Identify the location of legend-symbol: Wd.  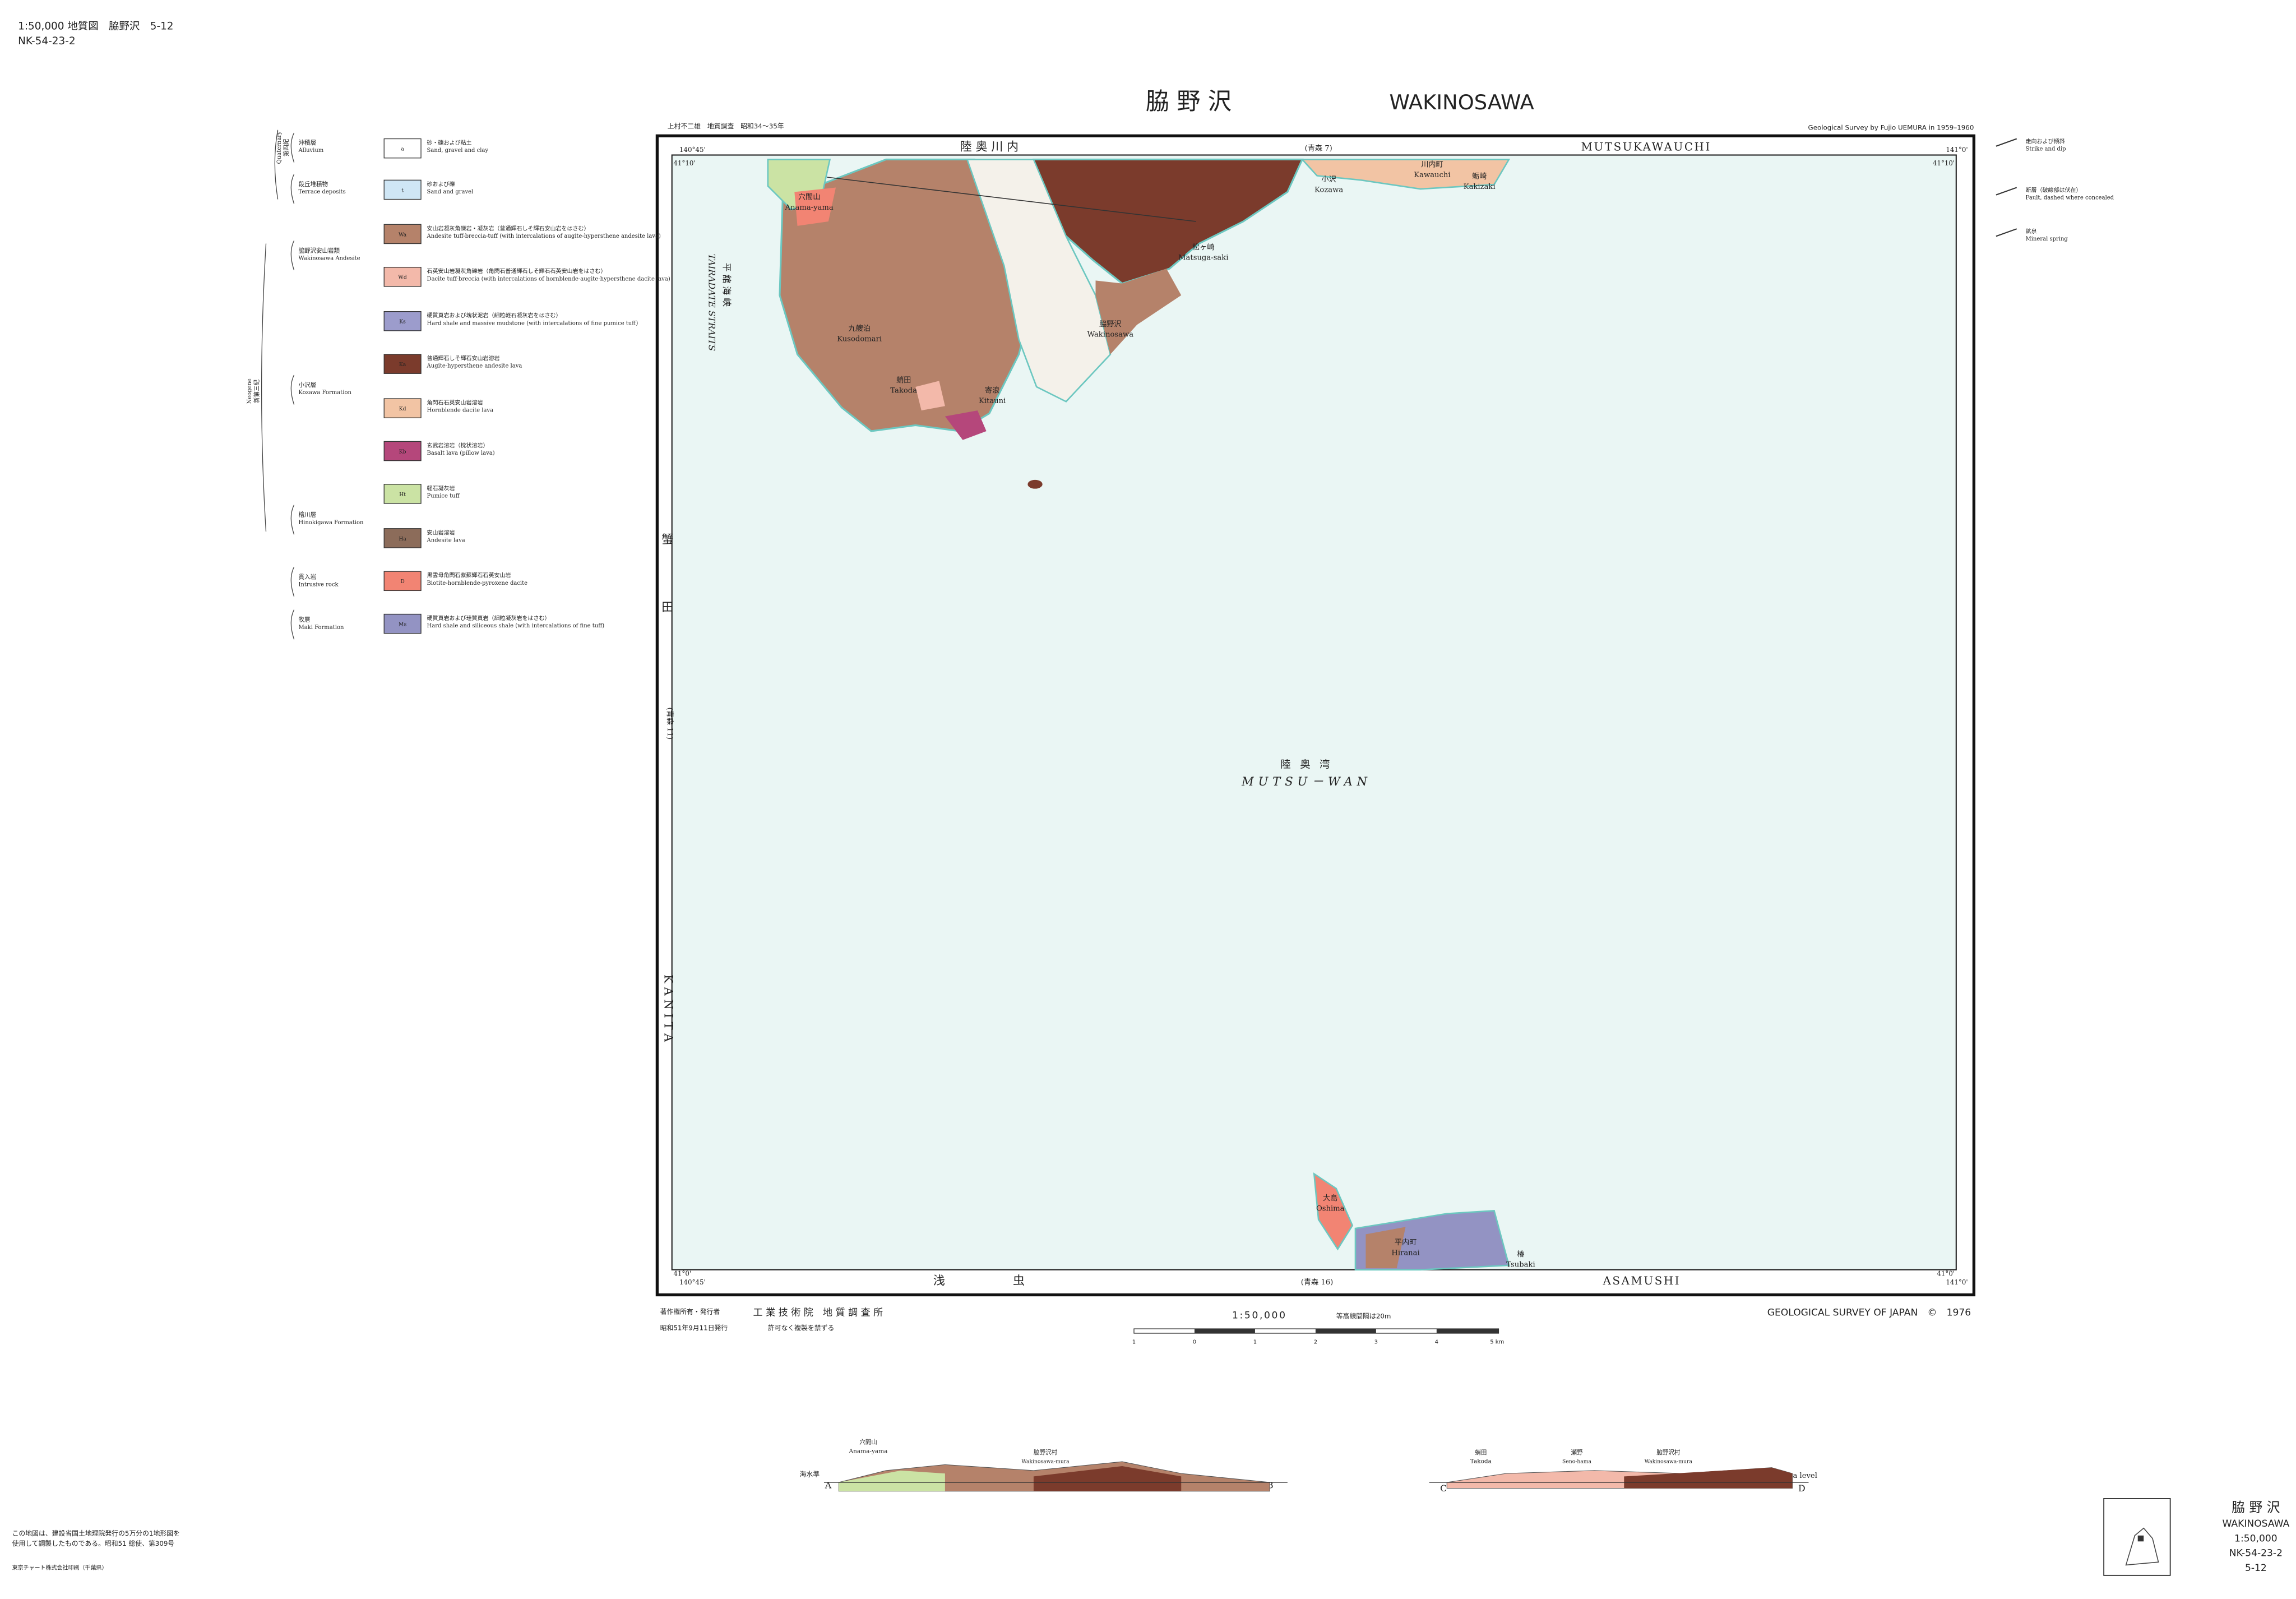
(402, 278).